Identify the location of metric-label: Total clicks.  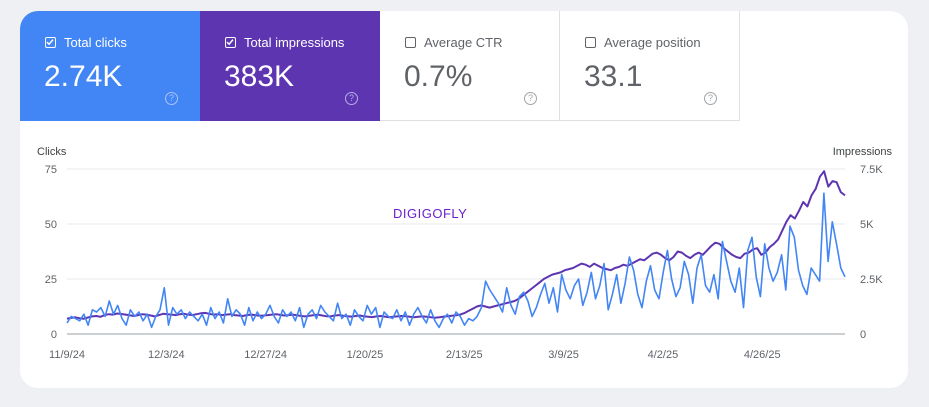
(95, 42).